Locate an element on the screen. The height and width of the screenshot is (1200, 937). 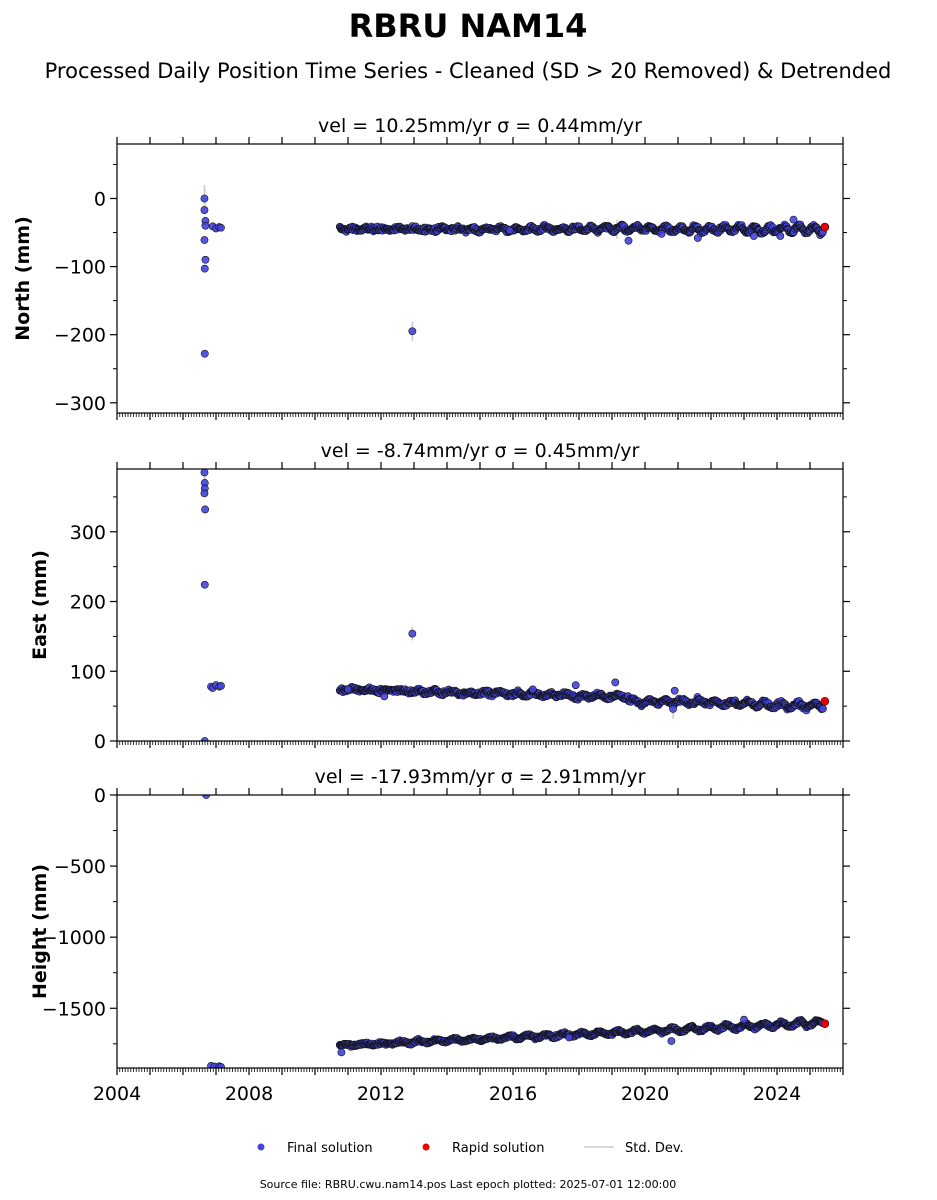
north-rapid-point is located at coordinates (825, 227).